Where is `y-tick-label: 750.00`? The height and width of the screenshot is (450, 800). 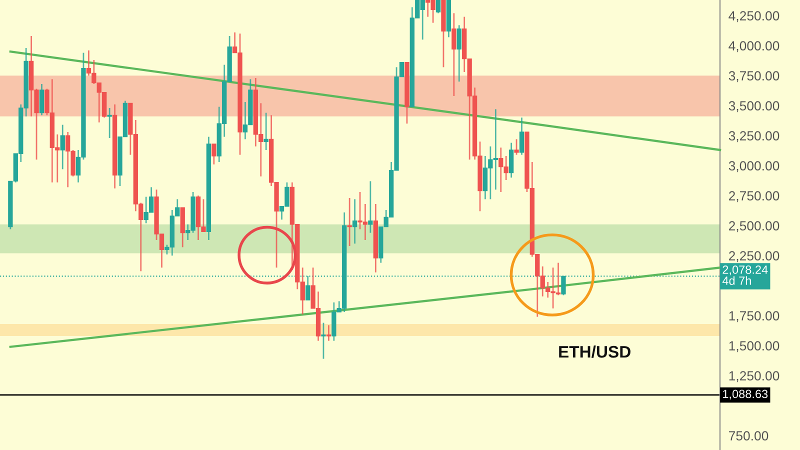
y-tick-label: 750.00 is located at coordinates (748, 436).